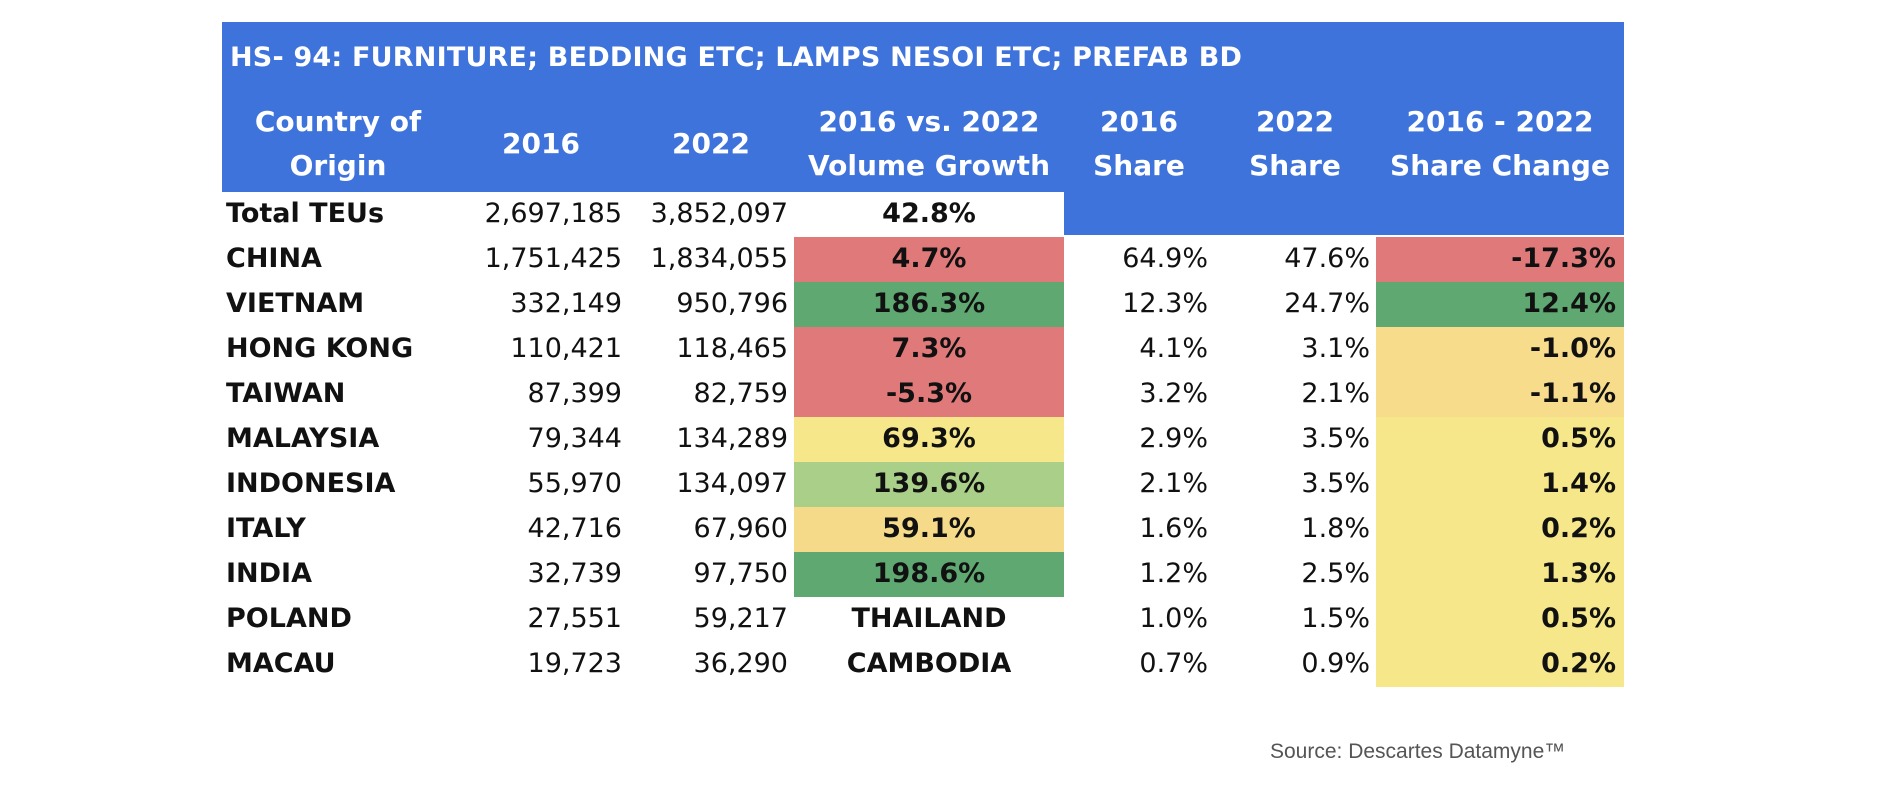  Describe the element at coordinates (929, 529) in the screenshot. I see `row-volume-growth: 59.1%` at that location.